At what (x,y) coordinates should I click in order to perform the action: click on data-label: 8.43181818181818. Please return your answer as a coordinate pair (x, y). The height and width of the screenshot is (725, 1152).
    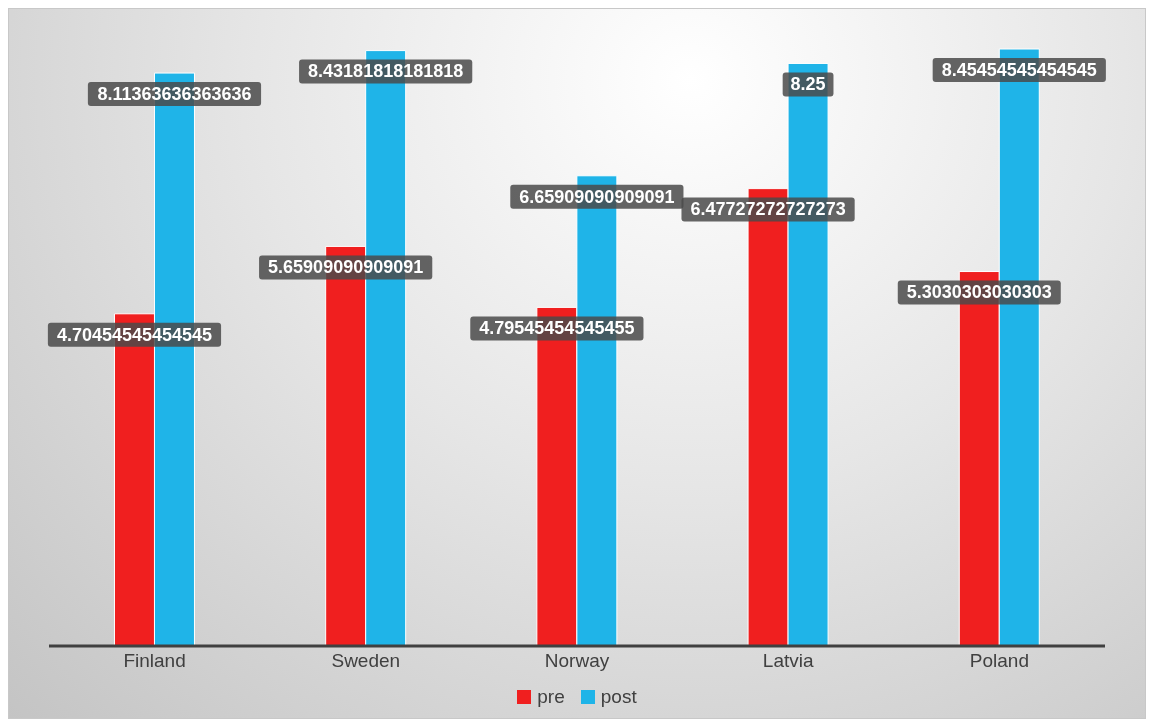
    Looking at the image, I should click on (386, 71).